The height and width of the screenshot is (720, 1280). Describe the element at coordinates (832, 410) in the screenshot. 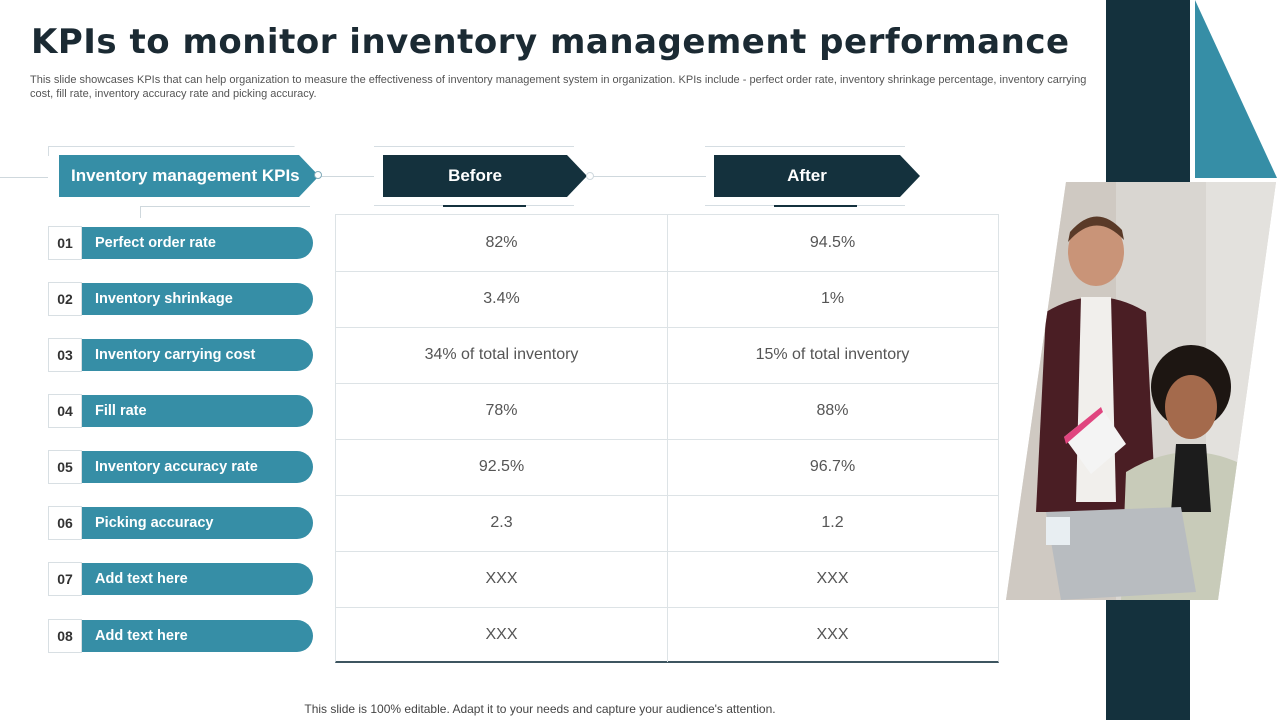

I see `after-value: 88%` at that location.